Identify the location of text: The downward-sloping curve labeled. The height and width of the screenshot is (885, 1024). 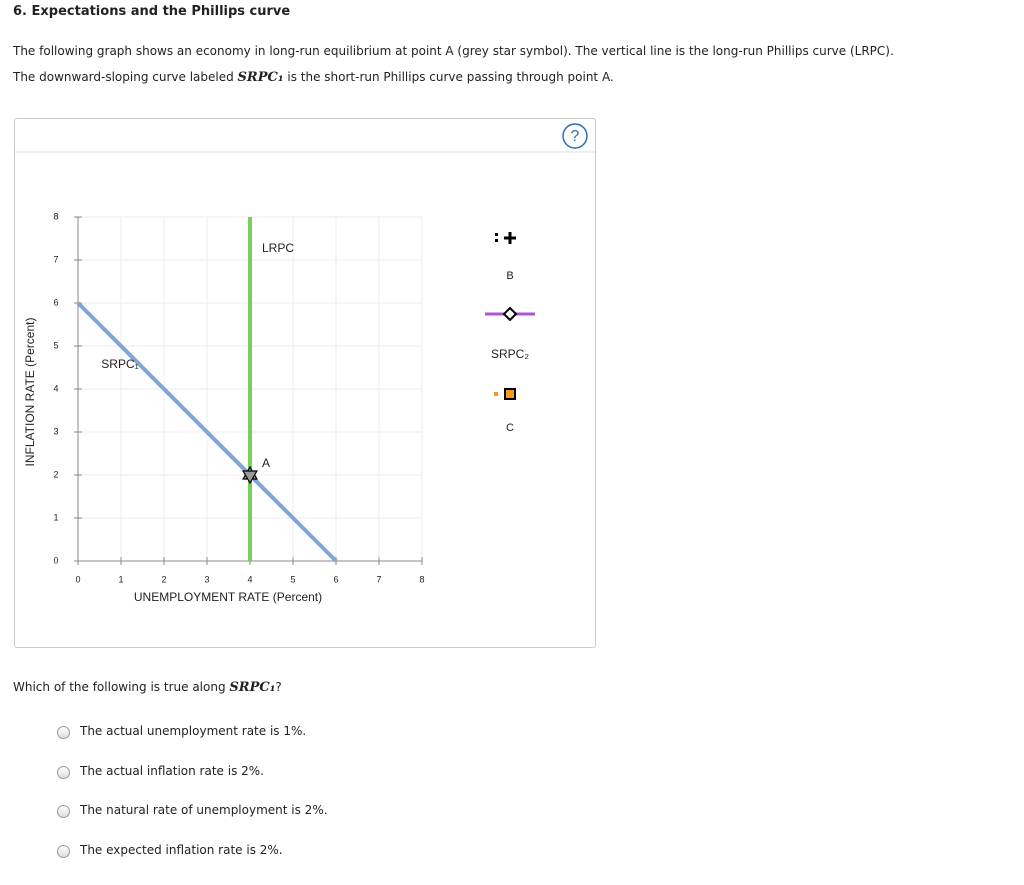
(125, 77).